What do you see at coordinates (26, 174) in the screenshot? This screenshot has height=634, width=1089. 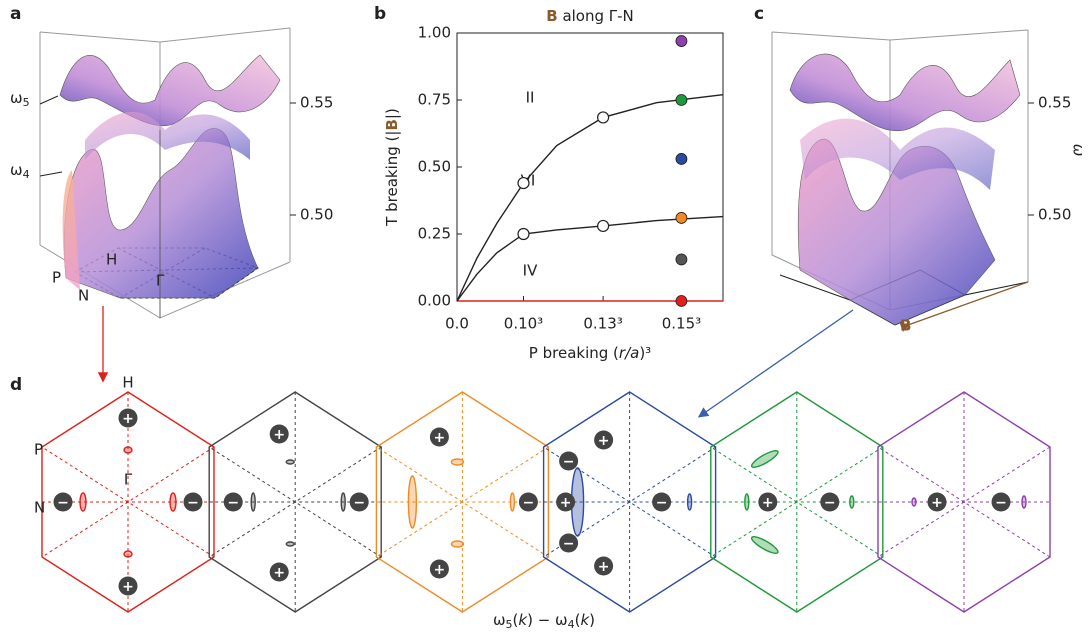 I see `omega-sub: 4` at bounding box center [26, 174].